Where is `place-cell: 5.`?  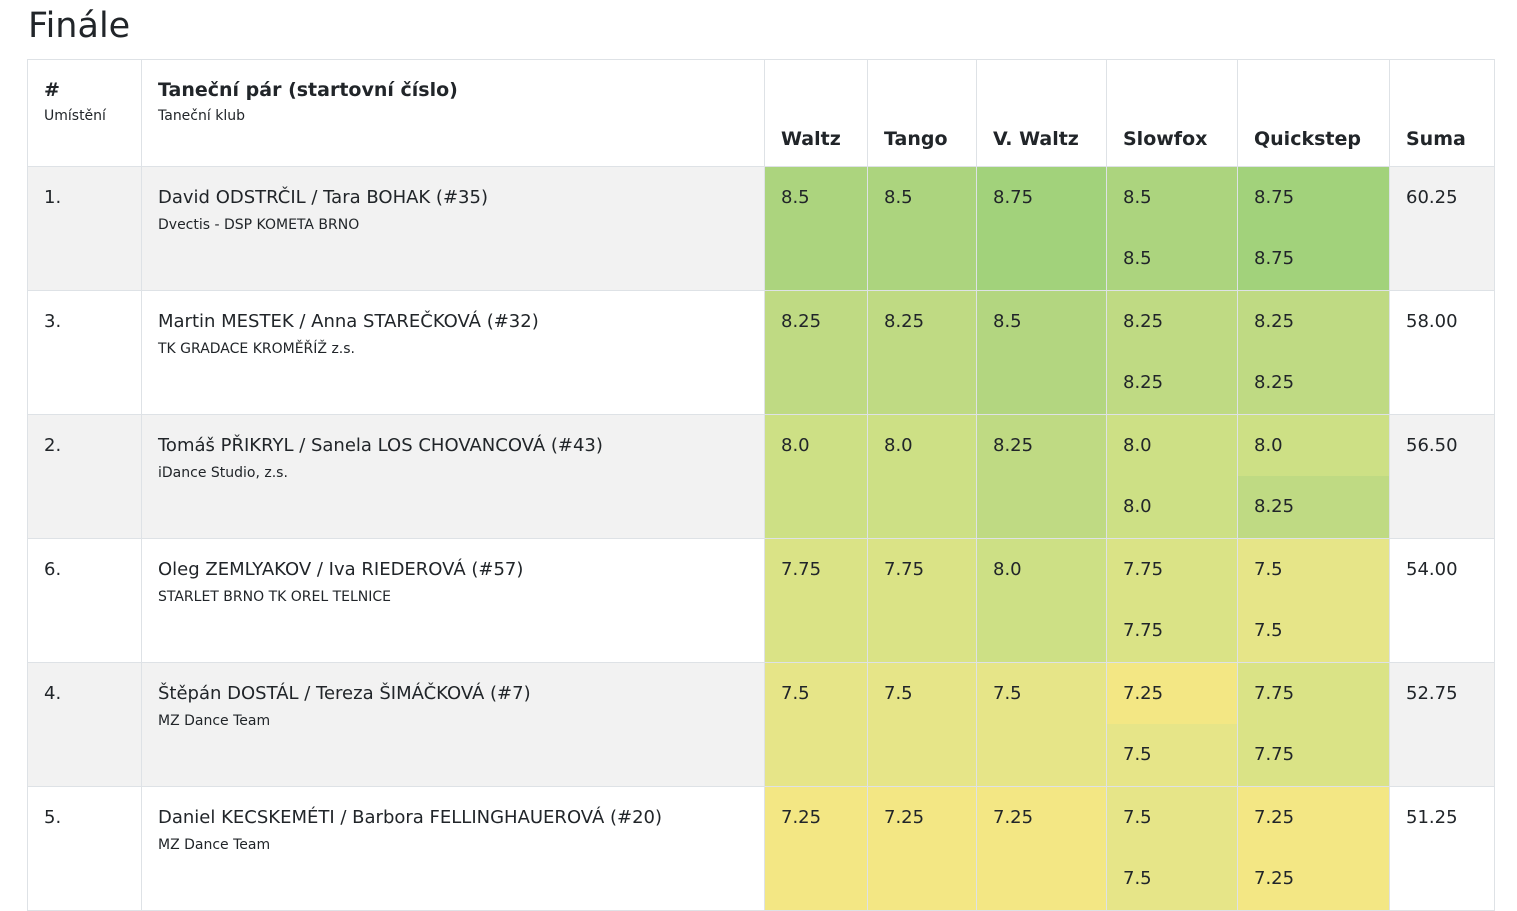 place-cell: 5. is located at coordinates (84, 848).